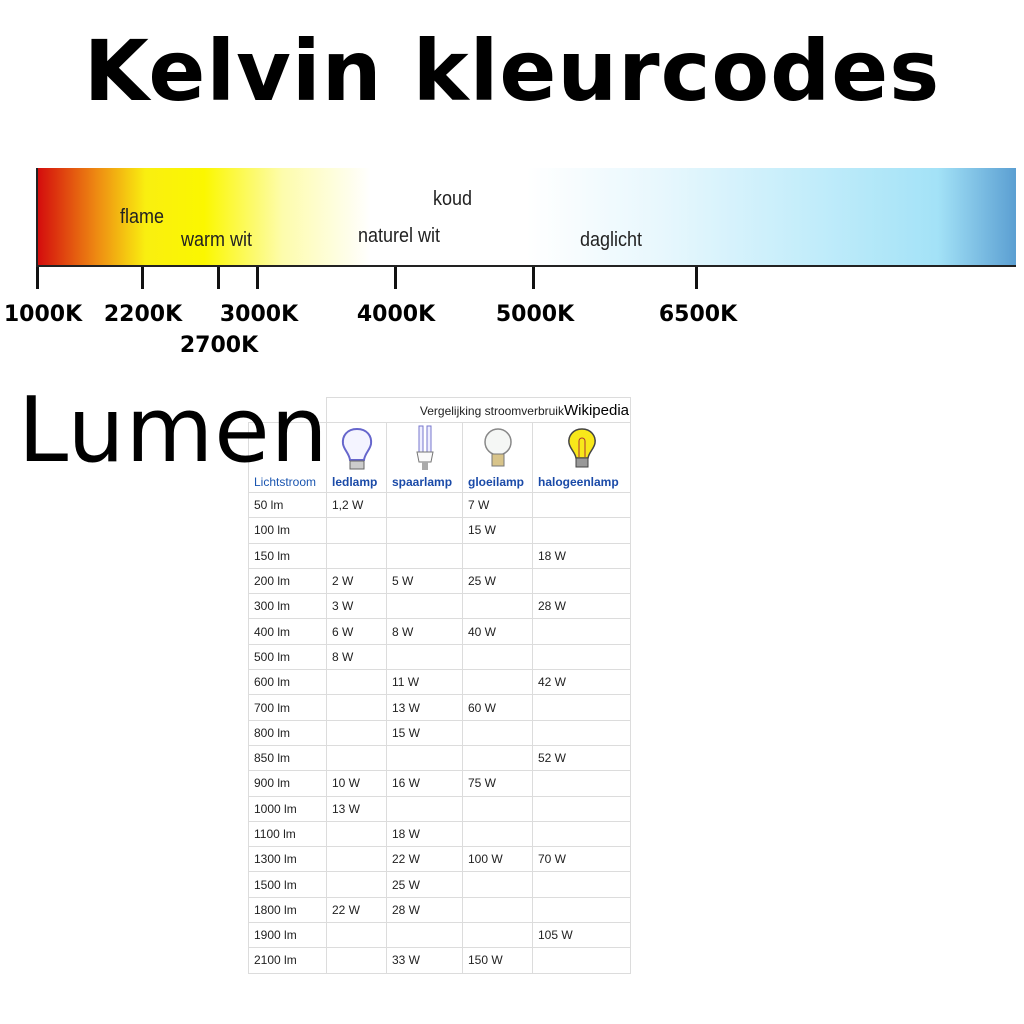 The image size is (1024, 1024). What do you see at coordinates (287, 732) in the screenshot?
I see `lumen-cell: 800 lm` at bounding box center [287, 732].